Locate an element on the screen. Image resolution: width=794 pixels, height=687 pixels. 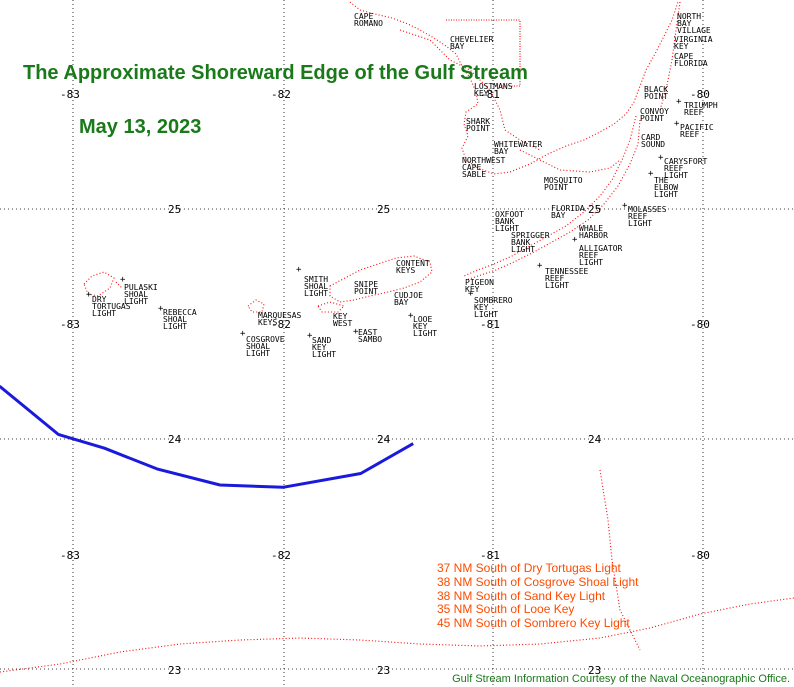
place-label-sprigger-bank-light: SPRIGGER BANK LIGHT is located at coordinates (530, 242).